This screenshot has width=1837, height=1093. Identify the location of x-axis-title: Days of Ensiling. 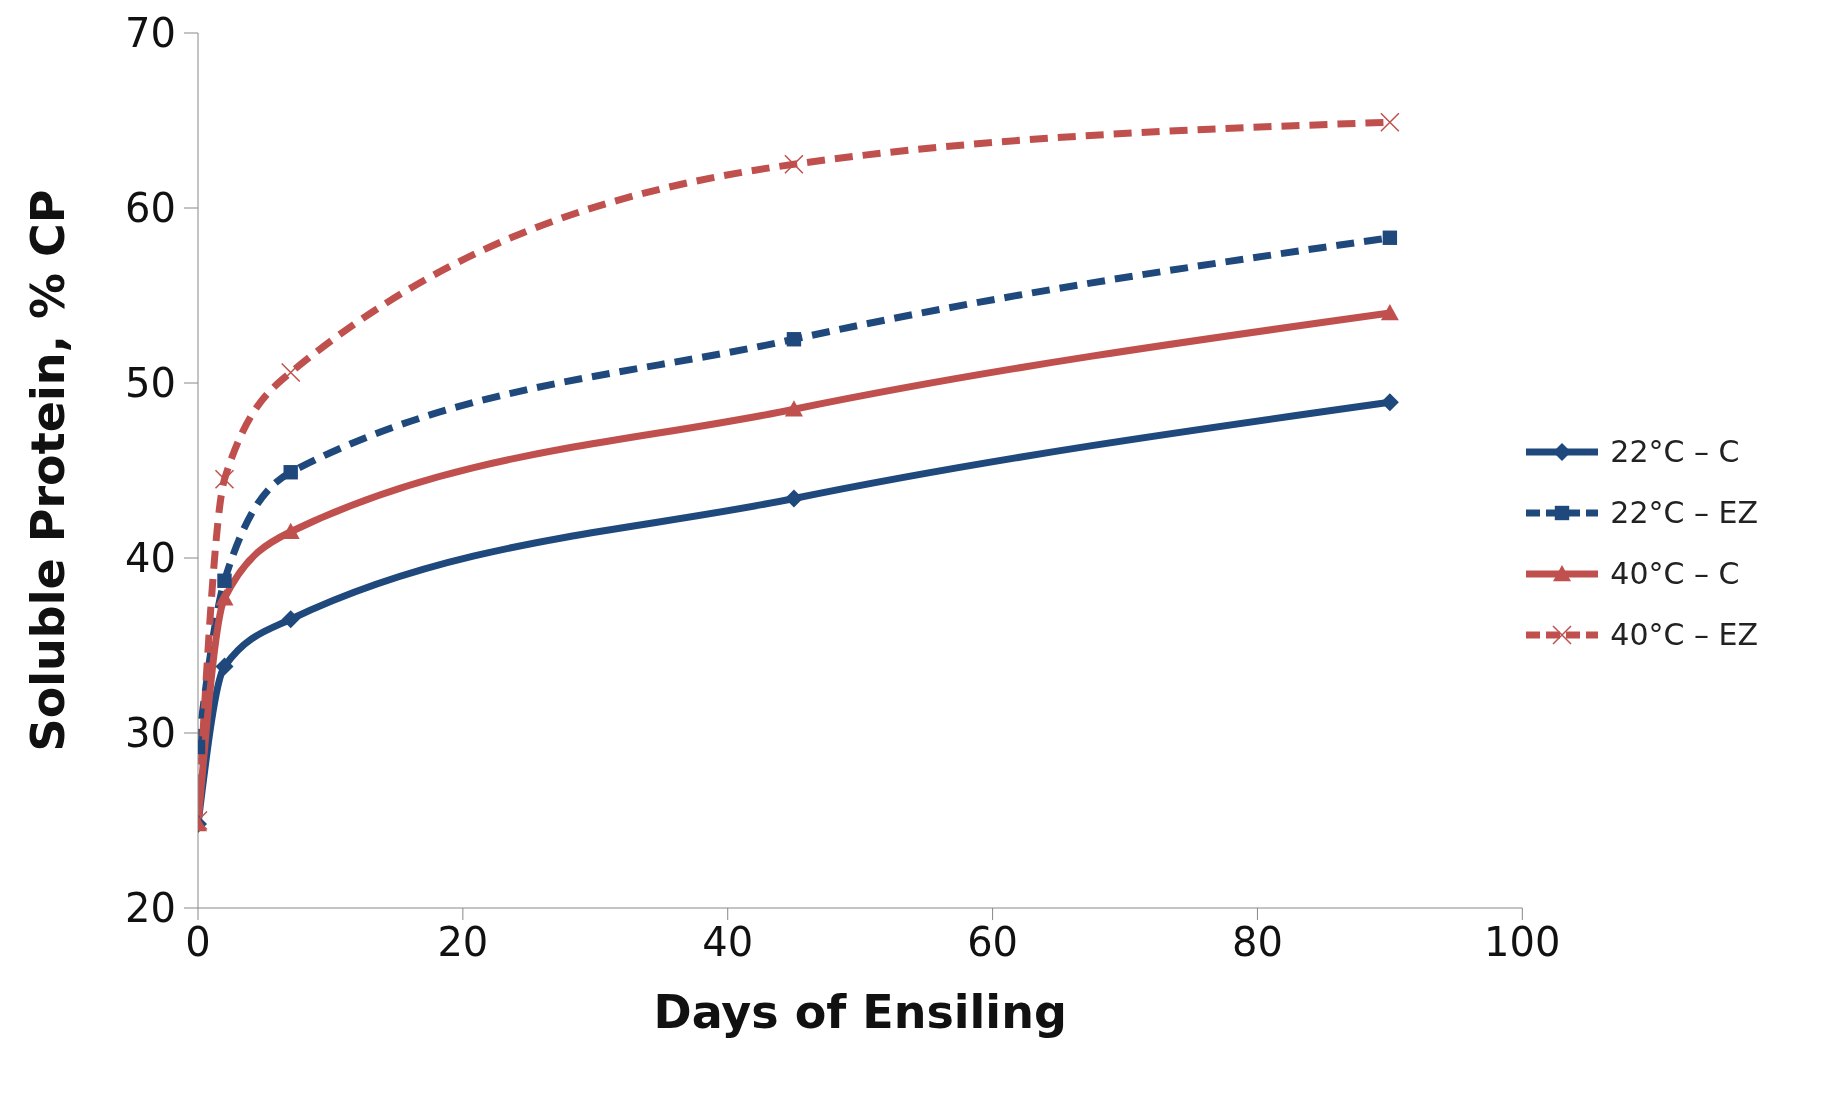
(860, 1012).